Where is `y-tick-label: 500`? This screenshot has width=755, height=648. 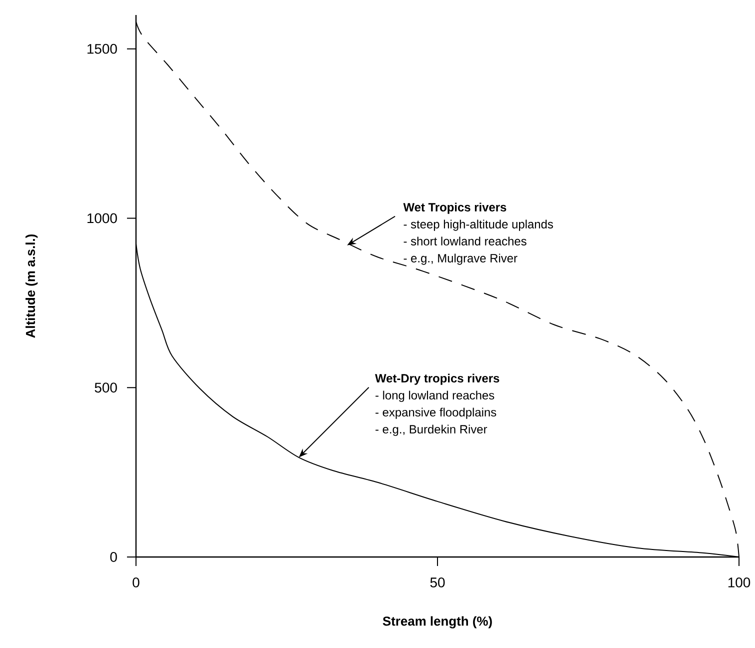
y-tick-label: 500 is located at coordinates (105, 387).